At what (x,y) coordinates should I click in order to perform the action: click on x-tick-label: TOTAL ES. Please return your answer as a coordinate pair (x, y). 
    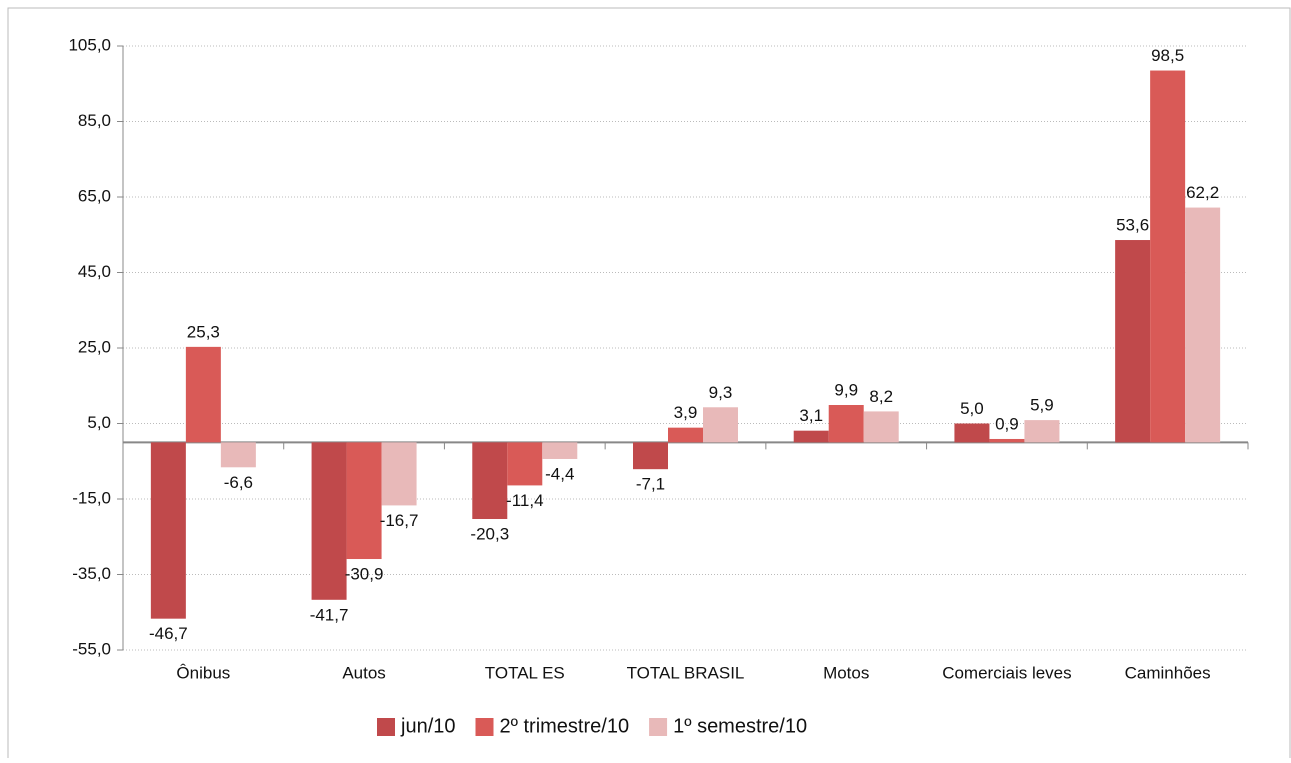
    Looking at the image, I should click on (525, 672).